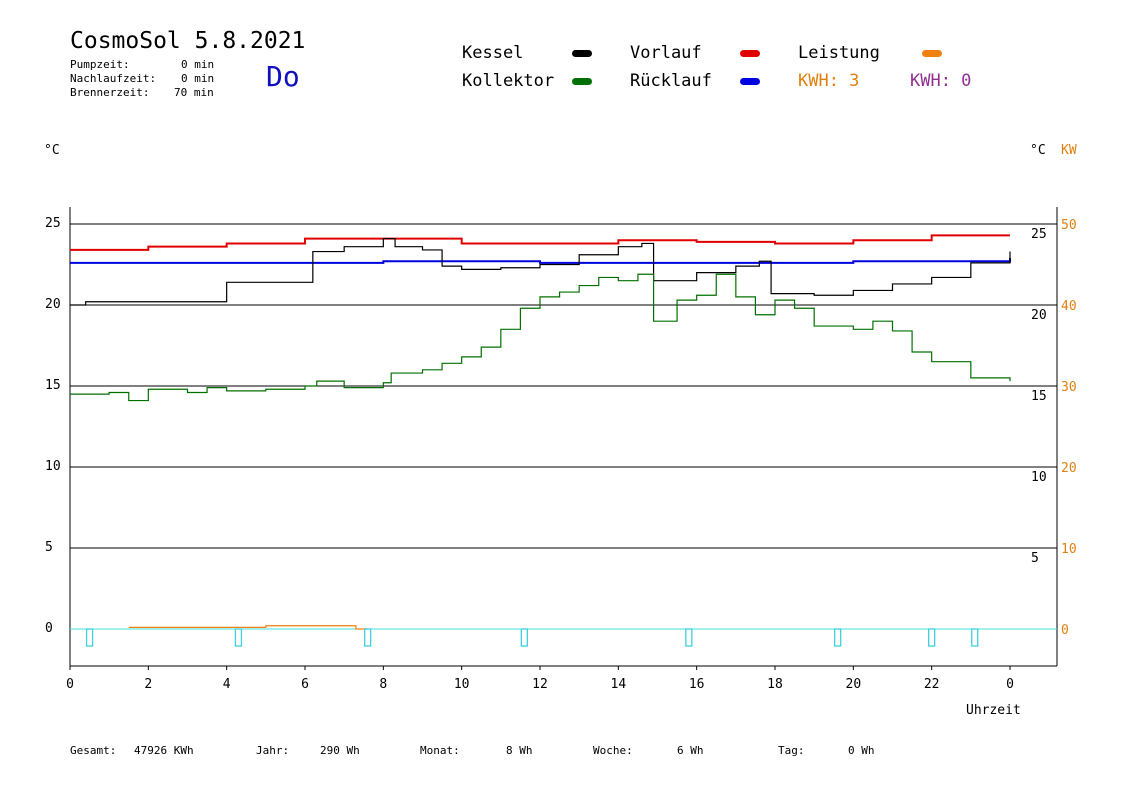 The image size is (1148, 812). What do you see at coordinates (540, 271) in the screenshot?
I see `series-line-kessel` at bounding box center [540, 271].